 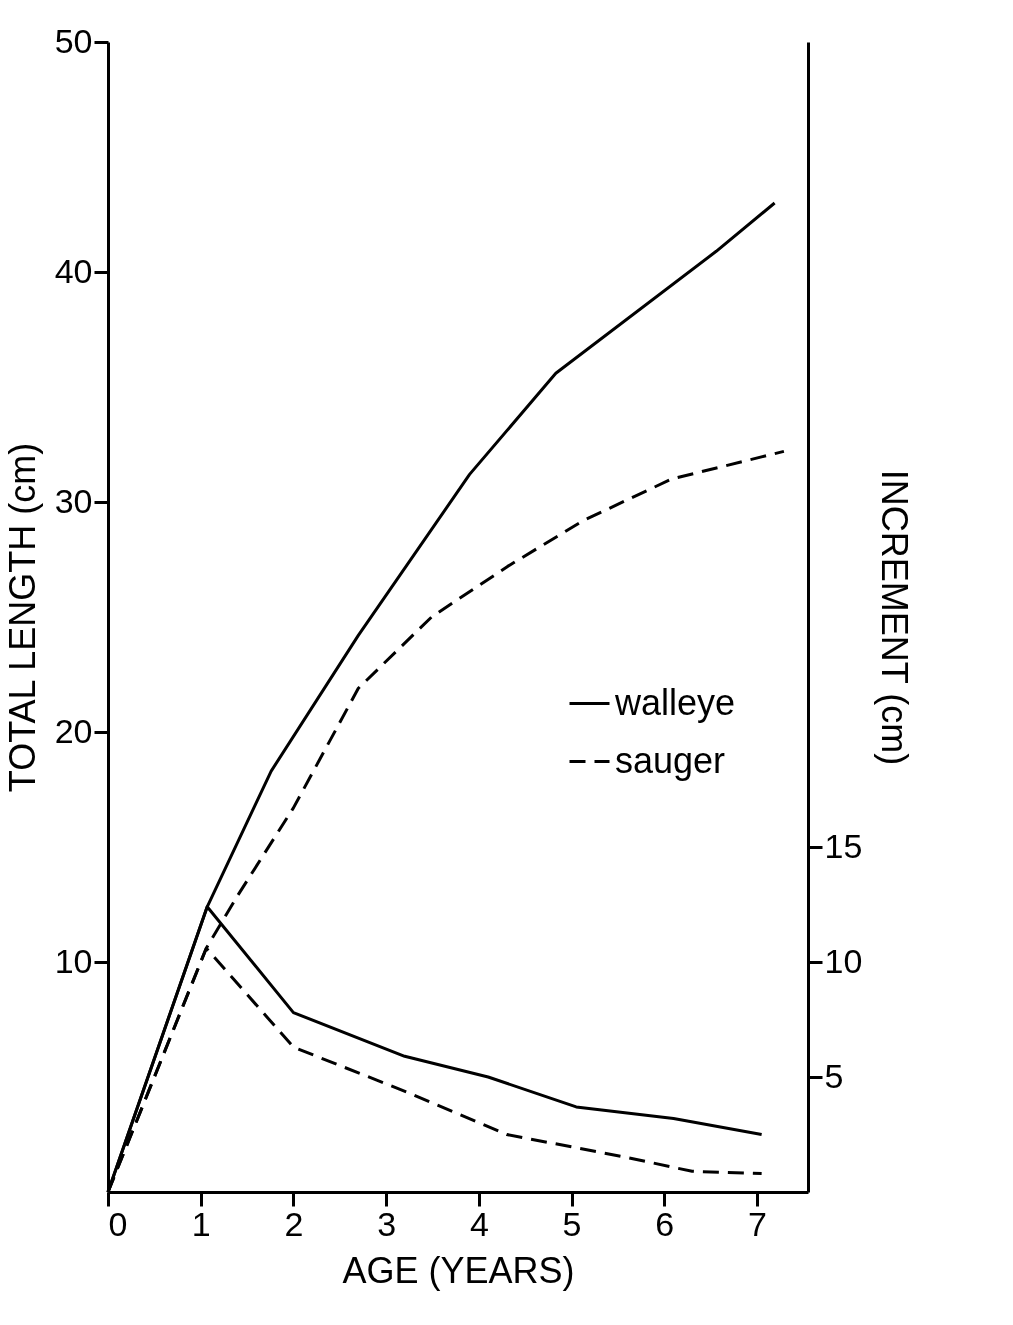 I want to click on y2-axis-title: INCREMENT (cm), so click(x=895, y=617).